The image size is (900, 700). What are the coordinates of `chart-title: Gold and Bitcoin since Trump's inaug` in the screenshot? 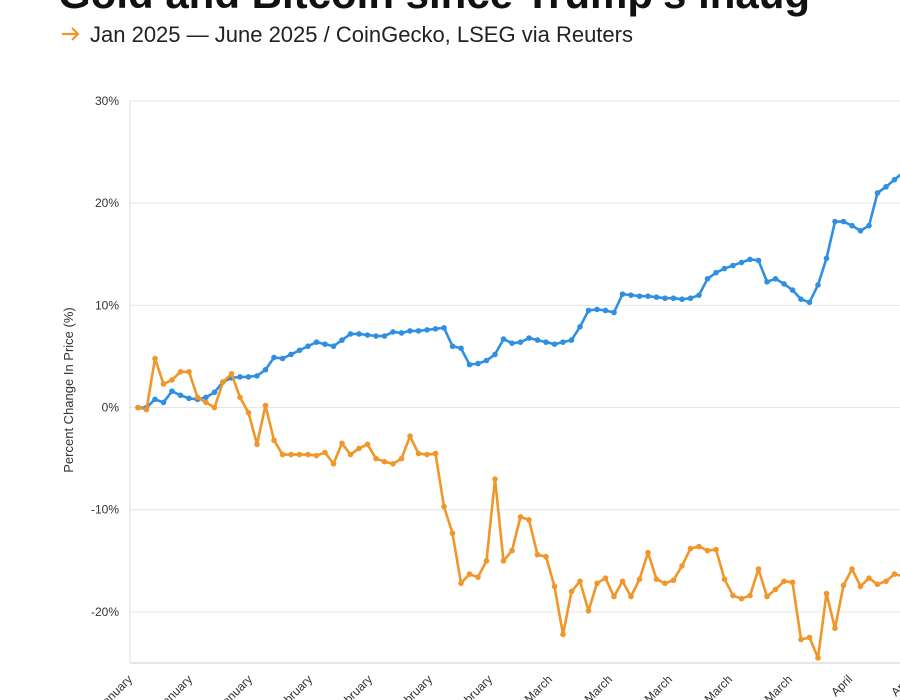 It's located at (434, 8).